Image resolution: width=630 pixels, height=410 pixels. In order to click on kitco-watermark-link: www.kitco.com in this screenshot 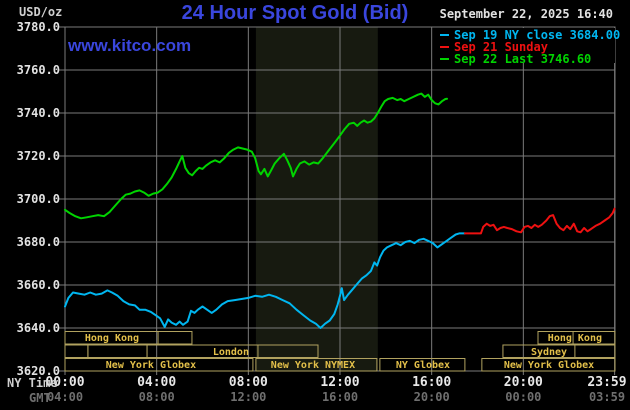, I will do `click(130, 45)`.